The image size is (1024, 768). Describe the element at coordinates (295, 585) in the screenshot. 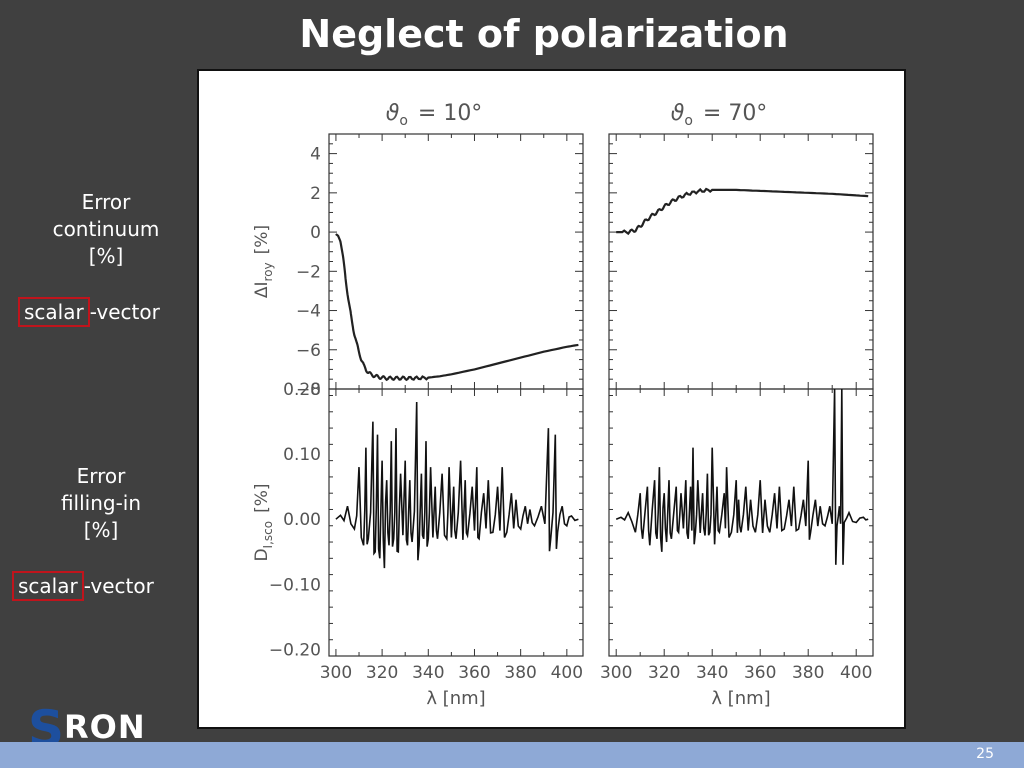

I see `y-tick-label: −0.10` at that location.